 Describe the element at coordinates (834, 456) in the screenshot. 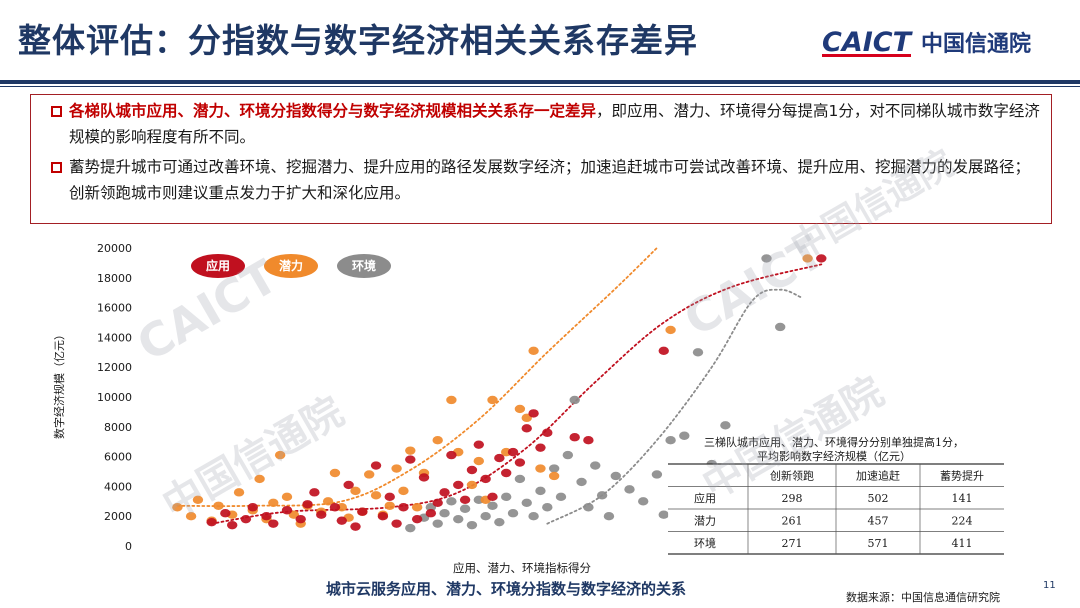

I see `table-title-line-2: 平均影响数字经济规模（亿元）` at that location.